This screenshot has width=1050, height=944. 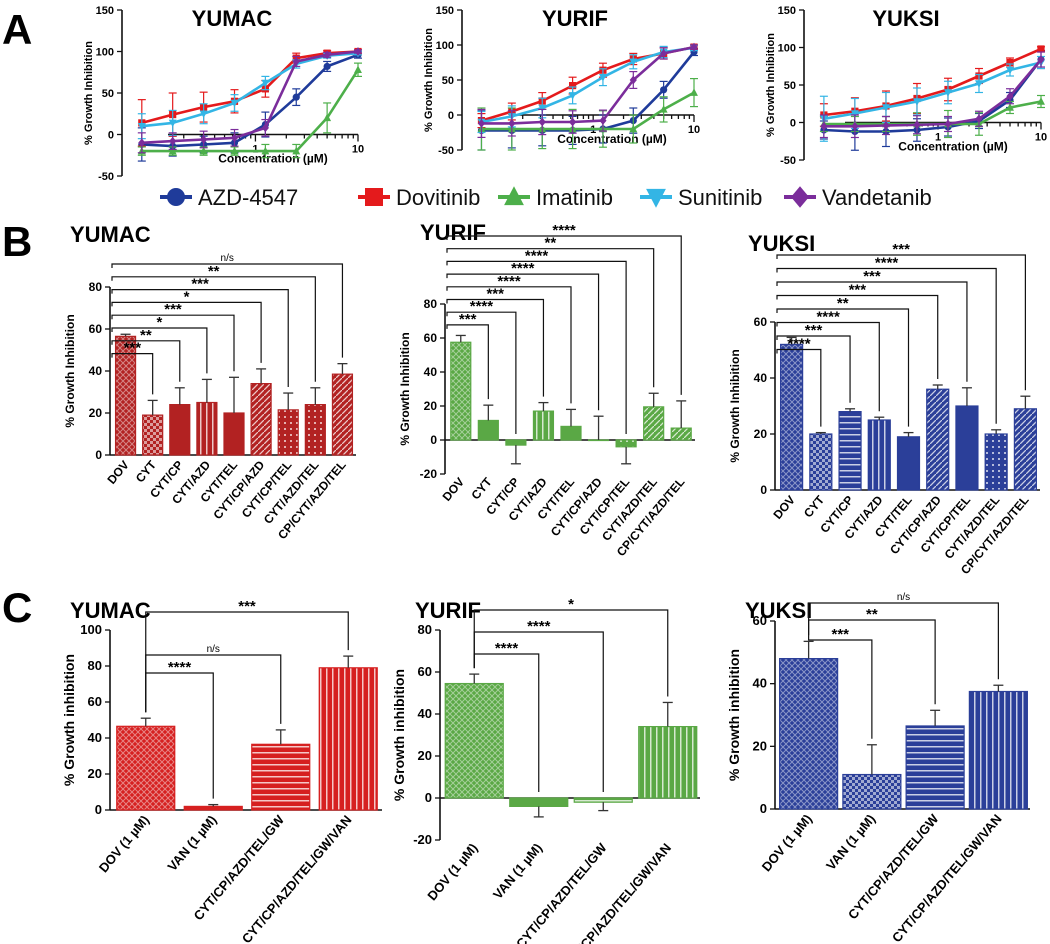 I want to click on bar-cyt-cp-tel, so click(x=626, y=443).